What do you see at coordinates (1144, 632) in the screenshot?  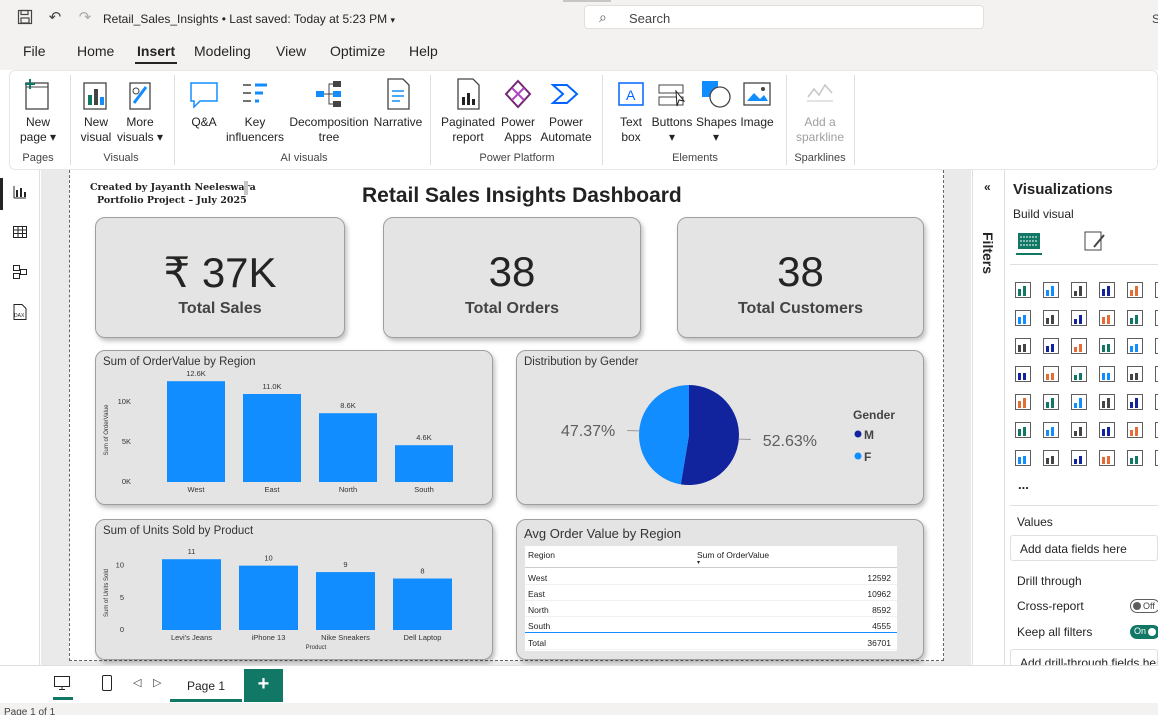 I see `keep-filters-toggle: On` at bounding box center [1144, 632].